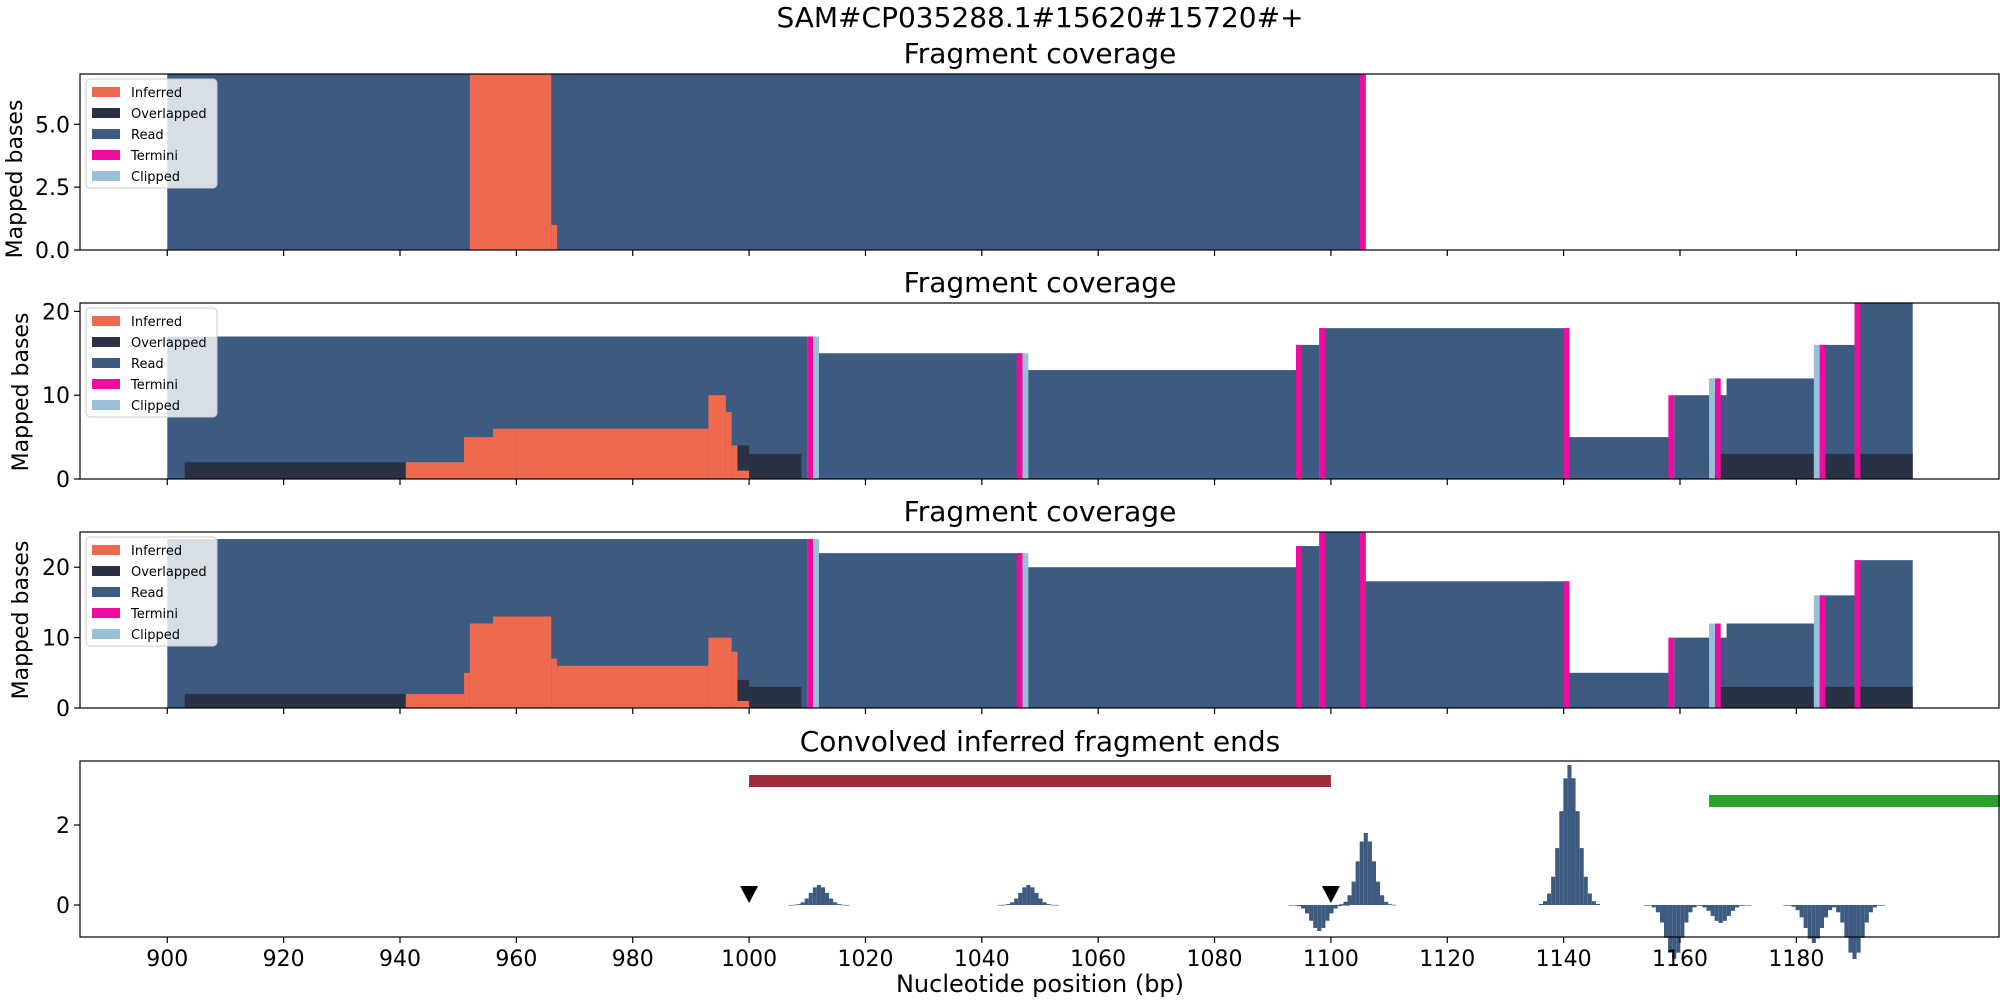 This screenshot has height=1000, width=2000. What do you see at coordinates (63, 826) in the screenshot?
I see `y-tick-label: 2` at bounding box center [63, 826].